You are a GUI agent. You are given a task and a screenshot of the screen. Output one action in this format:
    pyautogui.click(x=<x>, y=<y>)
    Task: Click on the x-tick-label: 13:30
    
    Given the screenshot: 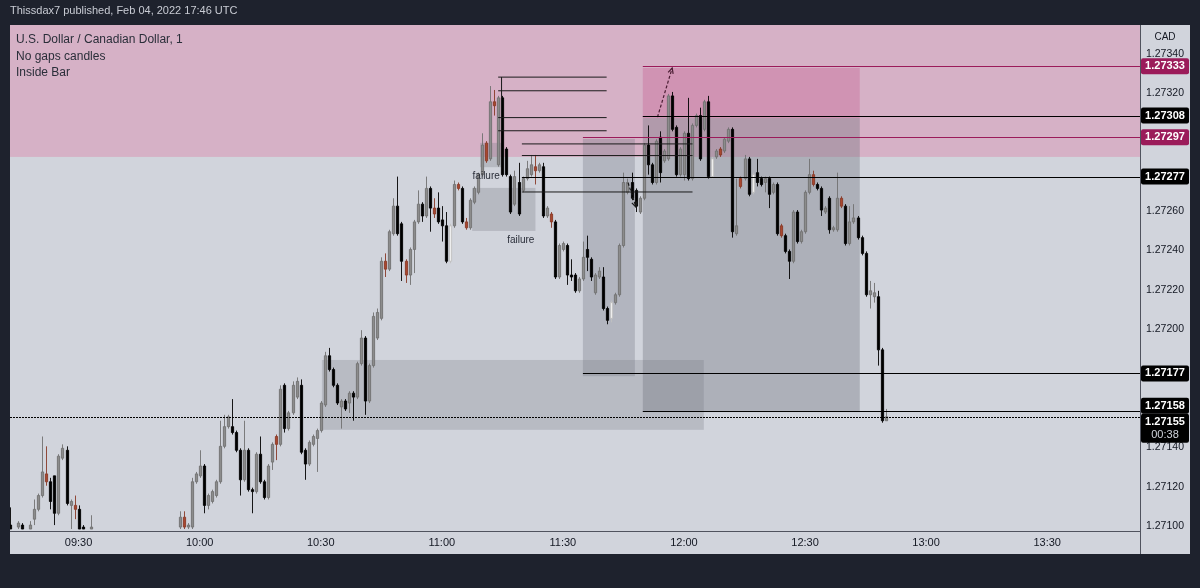 What is the action you would take?
    pyautogui.click(x=1047, y=542)
    